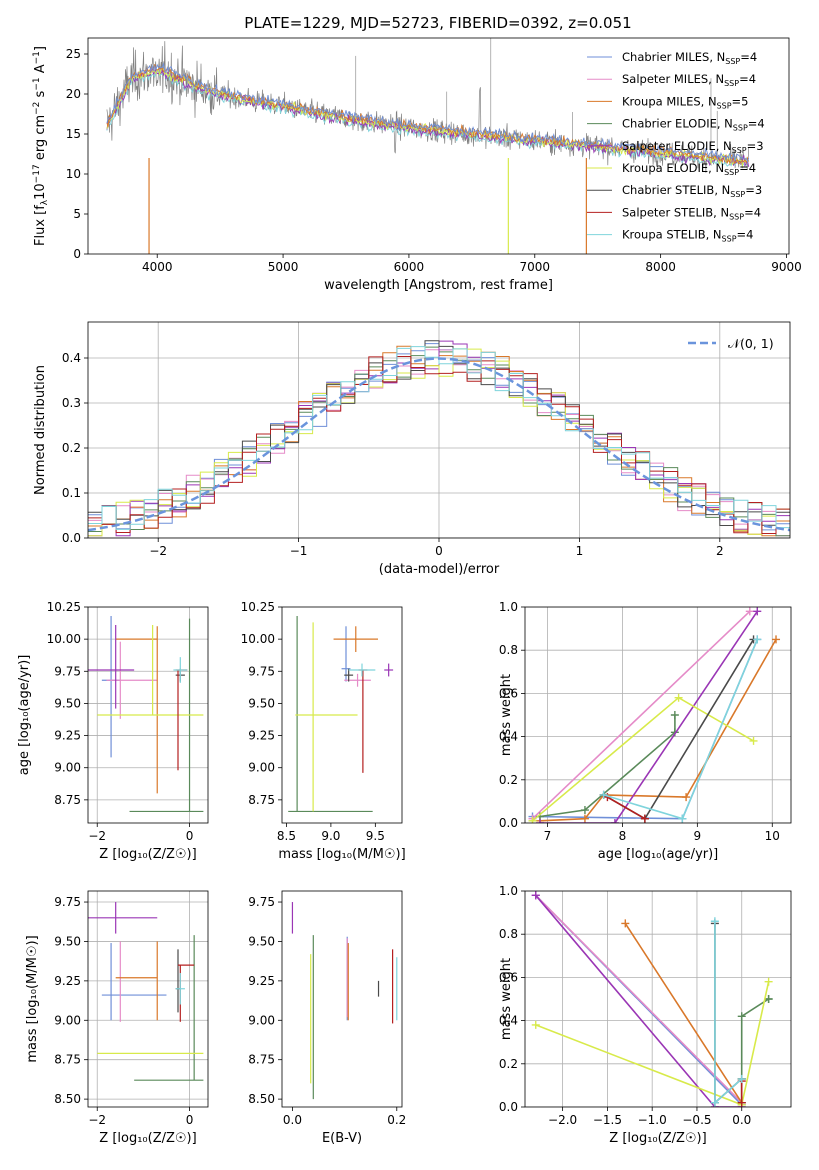 This screenshot has height=1170, width=819. What do you see at coordinates (32, 998) in the screenshot?
I see `y-axis-label: mass [log₁₀(M/M☉)]` at bounding box center [32, 998].